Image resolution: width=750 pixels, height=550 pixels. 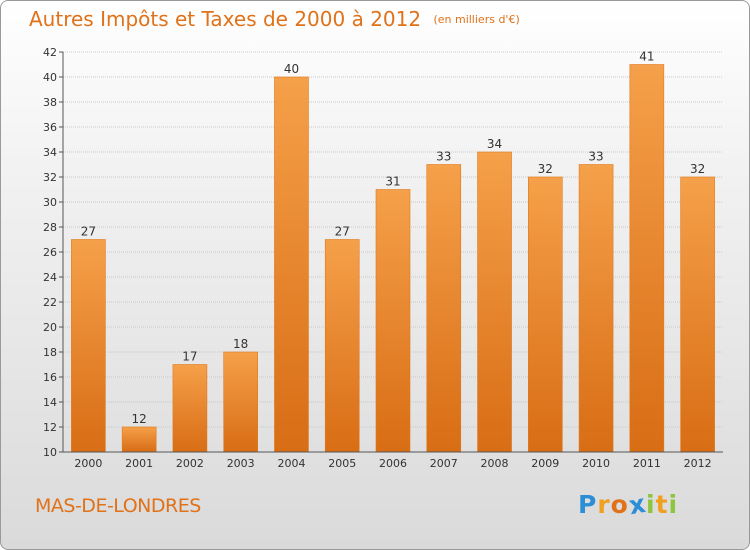 What do you see at coordinates (241, 463) in the screenshot?
I see `x-tick-label: 2003` at bounding box center [241, 463].